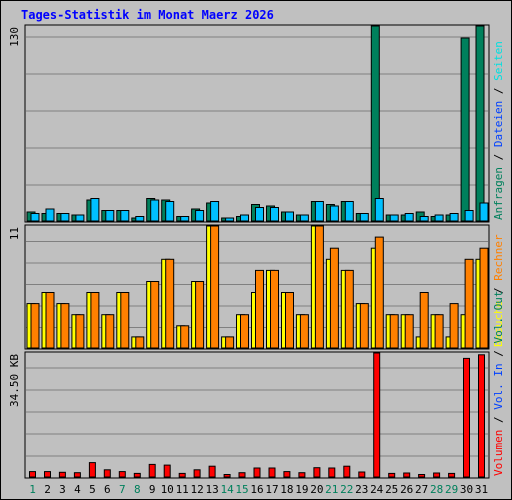 The height and width of the screenshot is (500, 512). What do you see at coordinates (498, 383) in the screenshot?
I see `legend-bottom: Volumen / Vol. In / Vol. Out` at bounding box center [498, 383].